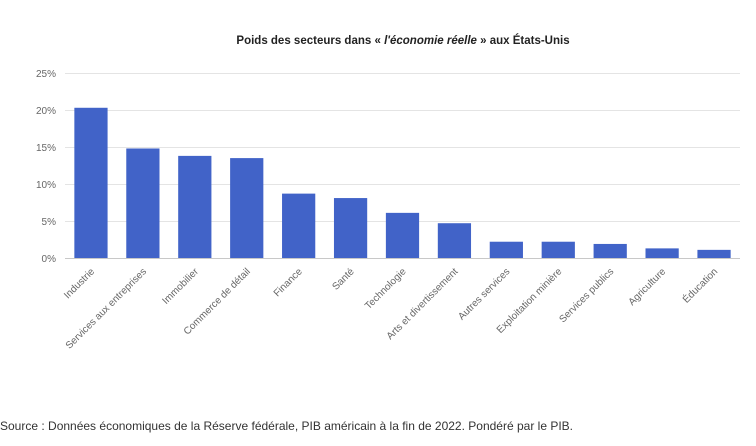 This screenshot has width=756, height=446. I want to click on x-tick-label: Agriculture, so click(648, 287).